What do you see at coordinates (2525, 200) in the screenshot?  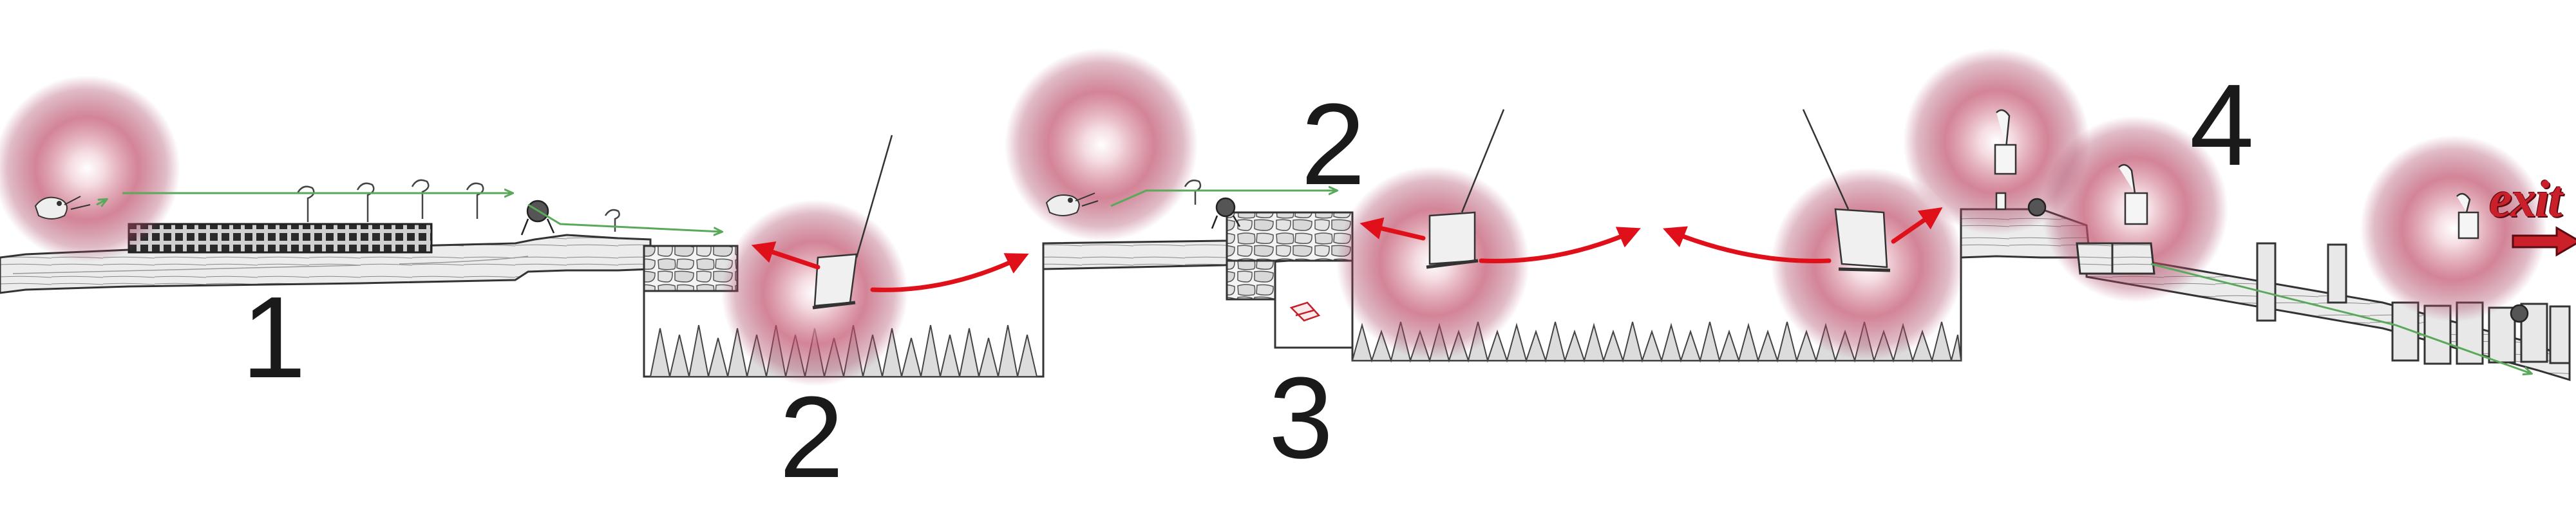 I see `exit-label: exit` at bounding box center [2525, 200].